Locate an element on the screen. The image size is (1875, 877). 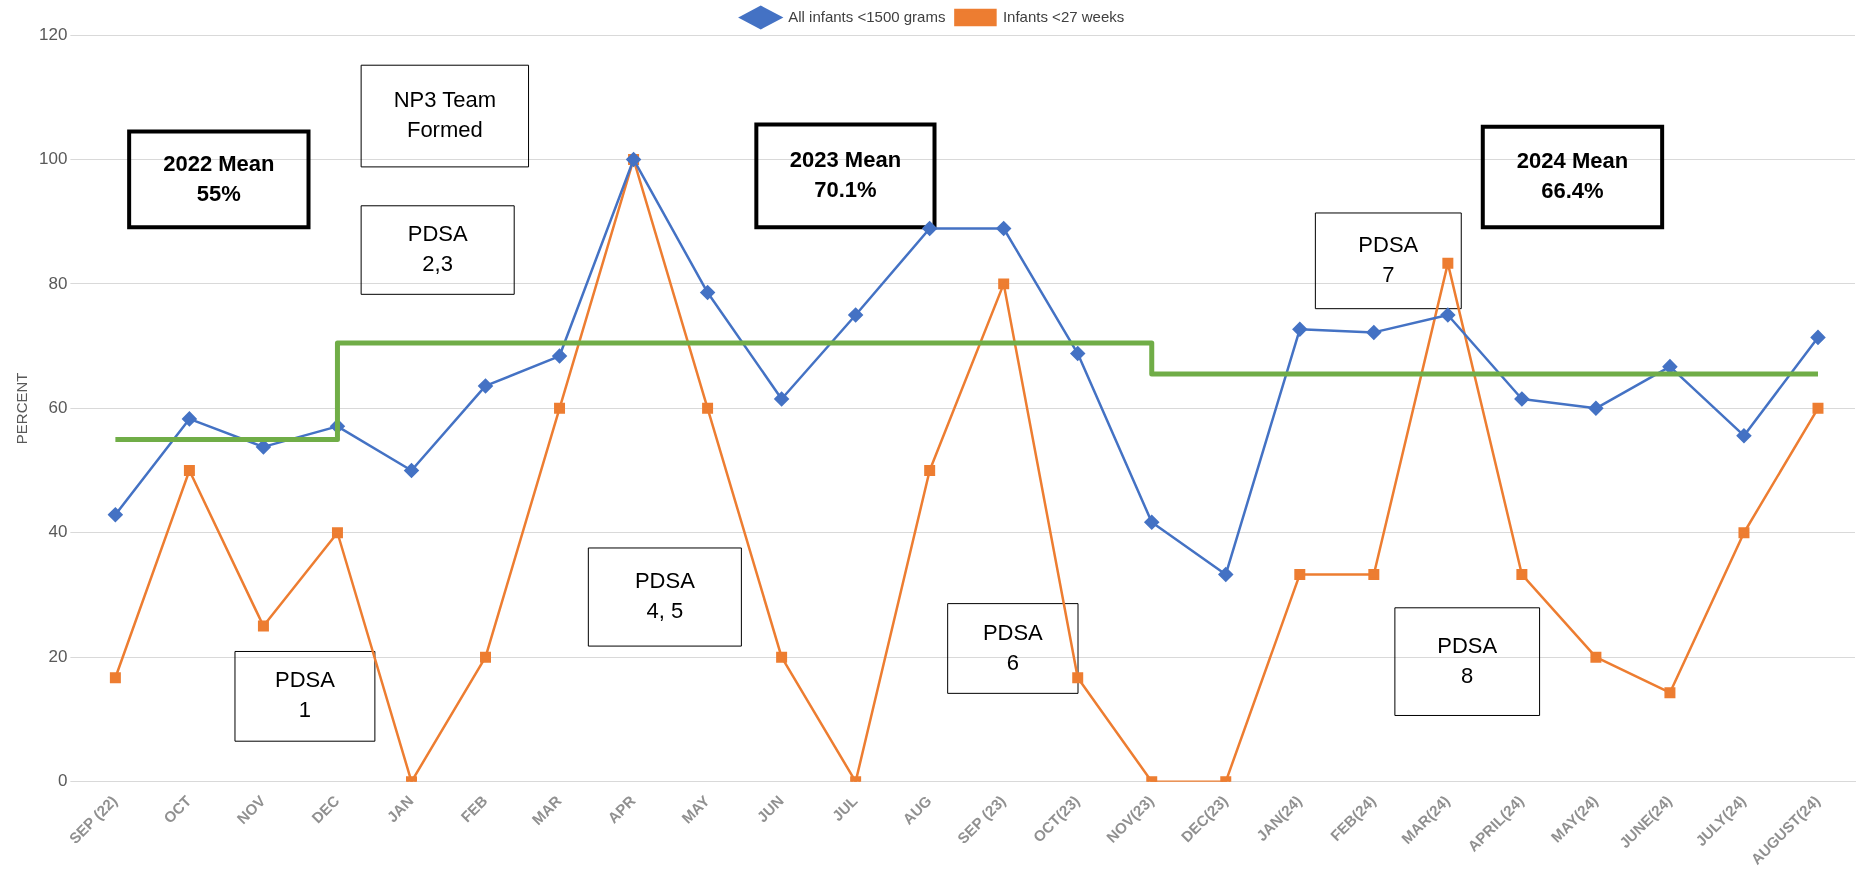
annotation: PDSA 1 is located at coordinates (305, 695).